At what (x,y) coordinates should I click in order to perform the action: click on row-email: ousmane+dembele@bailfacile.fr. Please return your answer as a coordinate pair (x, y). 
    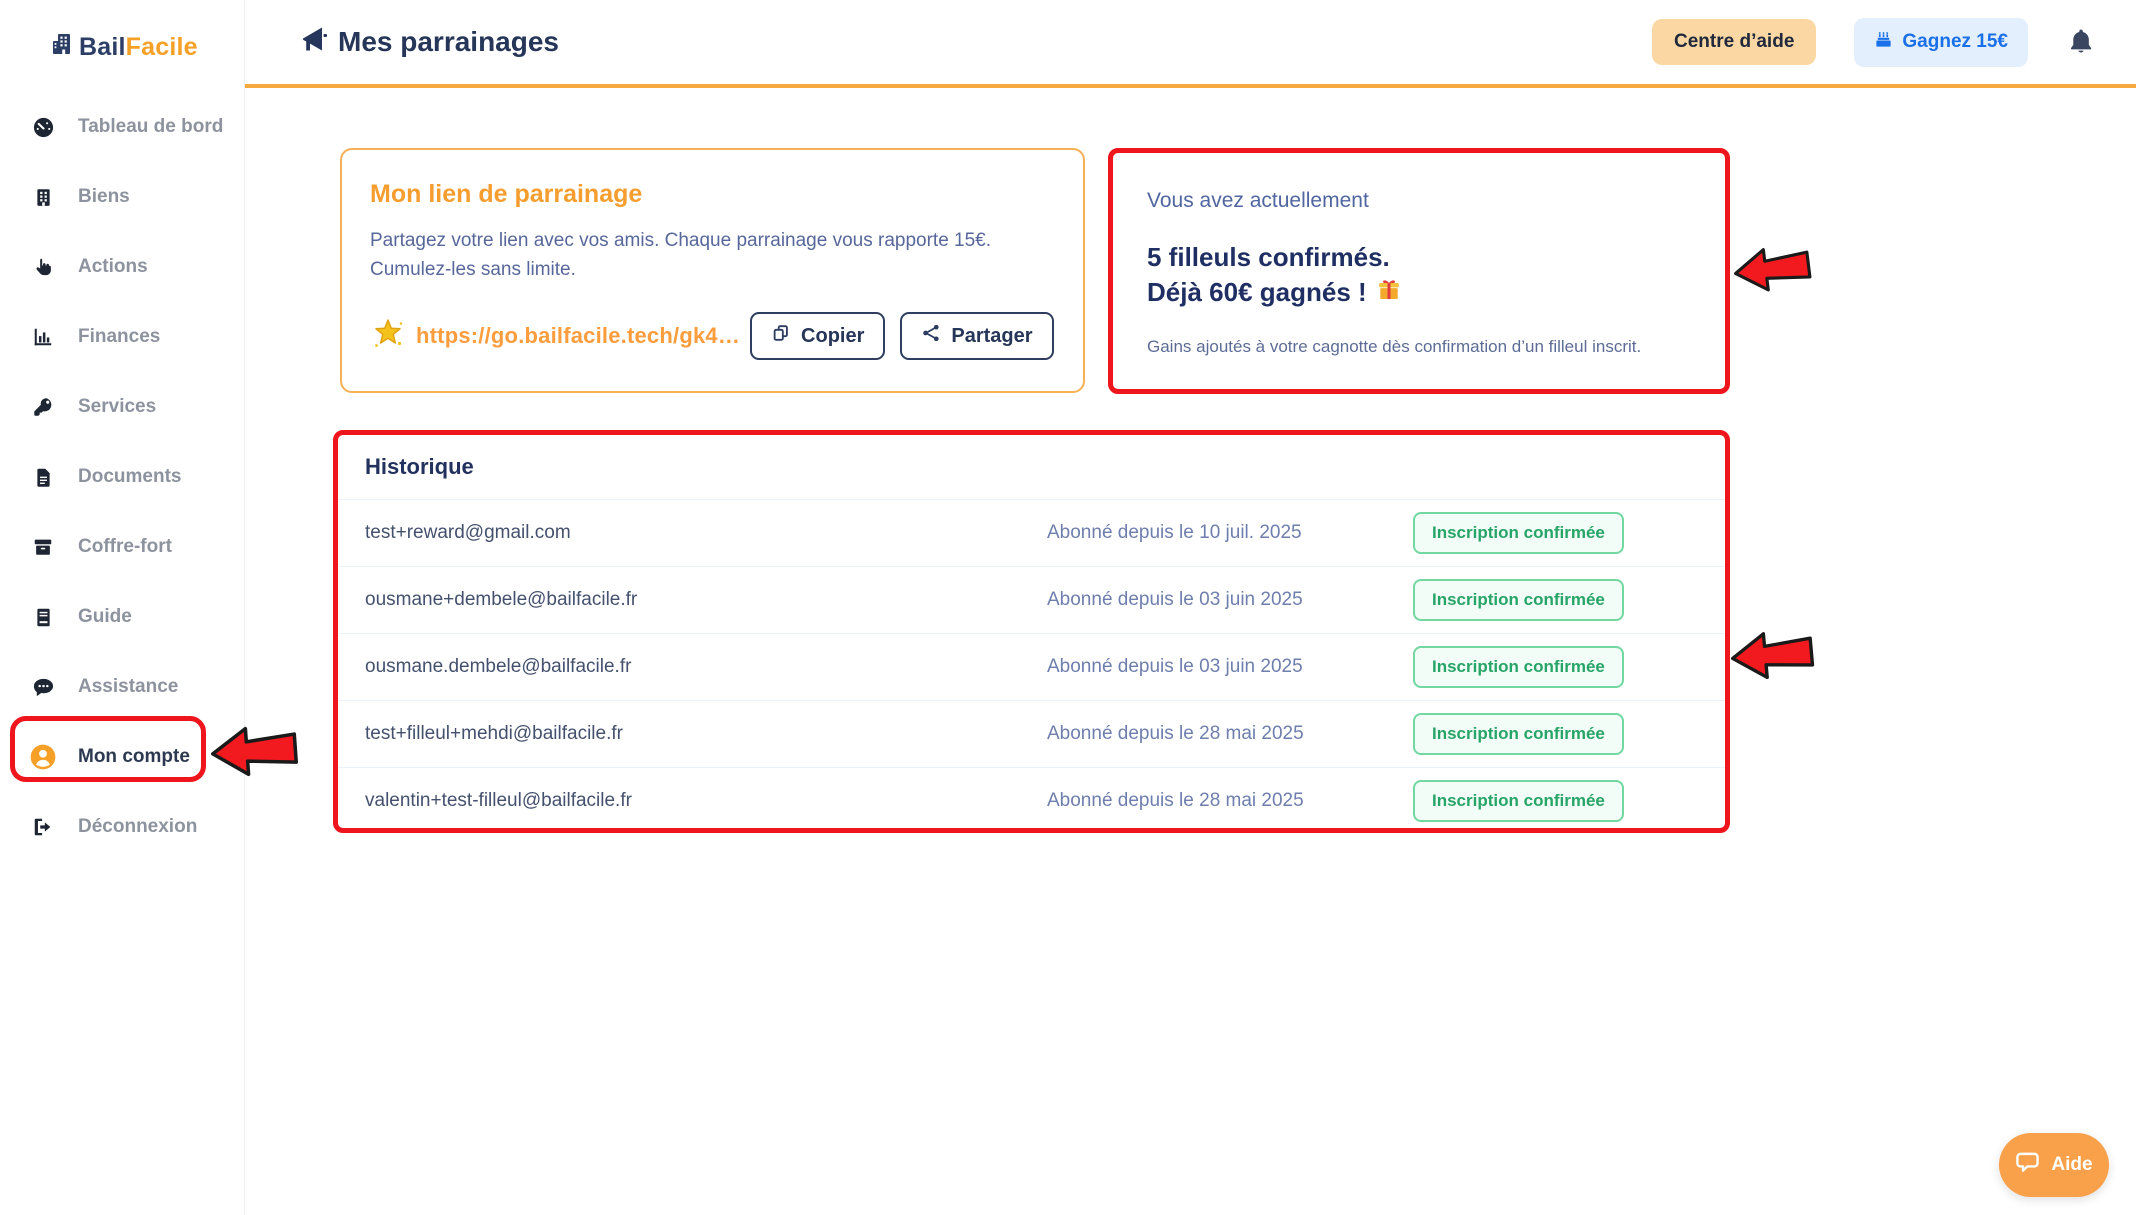
    Looking at the image, I should click on (501, 599).